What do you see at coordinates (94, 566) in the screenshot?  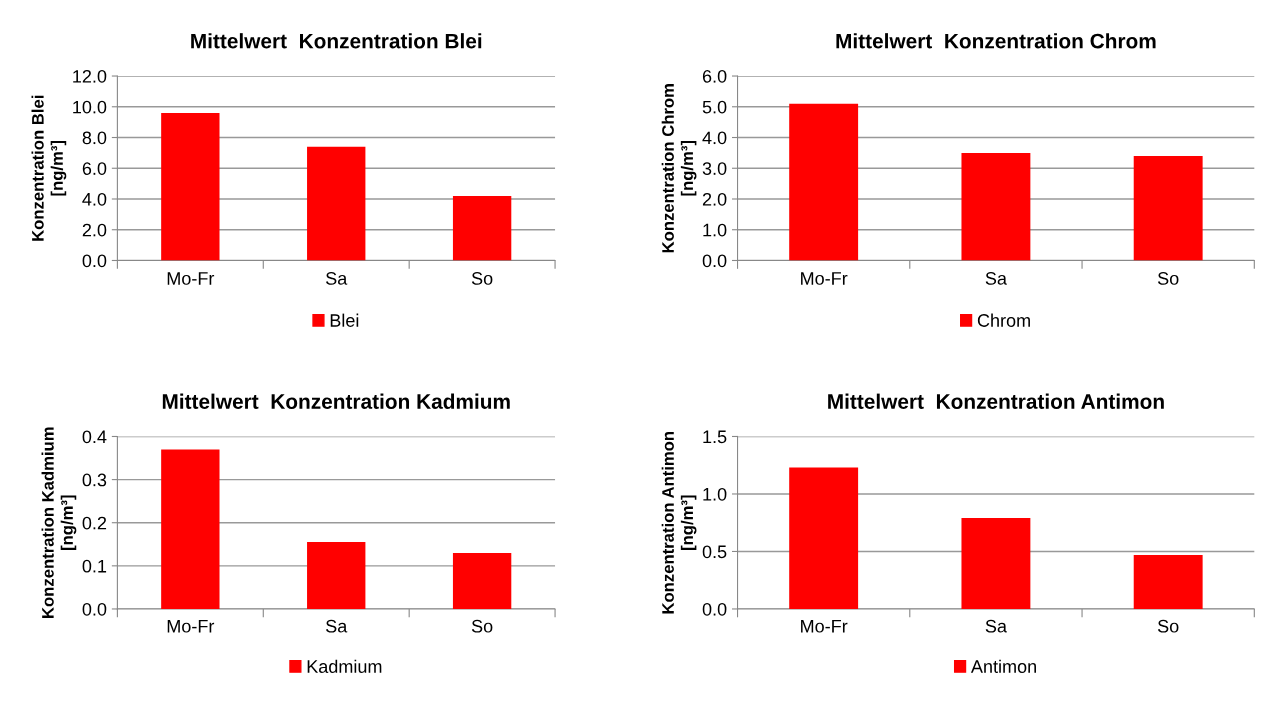 I see `y-tick-label: 0.1` at bounding box center [94, 566].